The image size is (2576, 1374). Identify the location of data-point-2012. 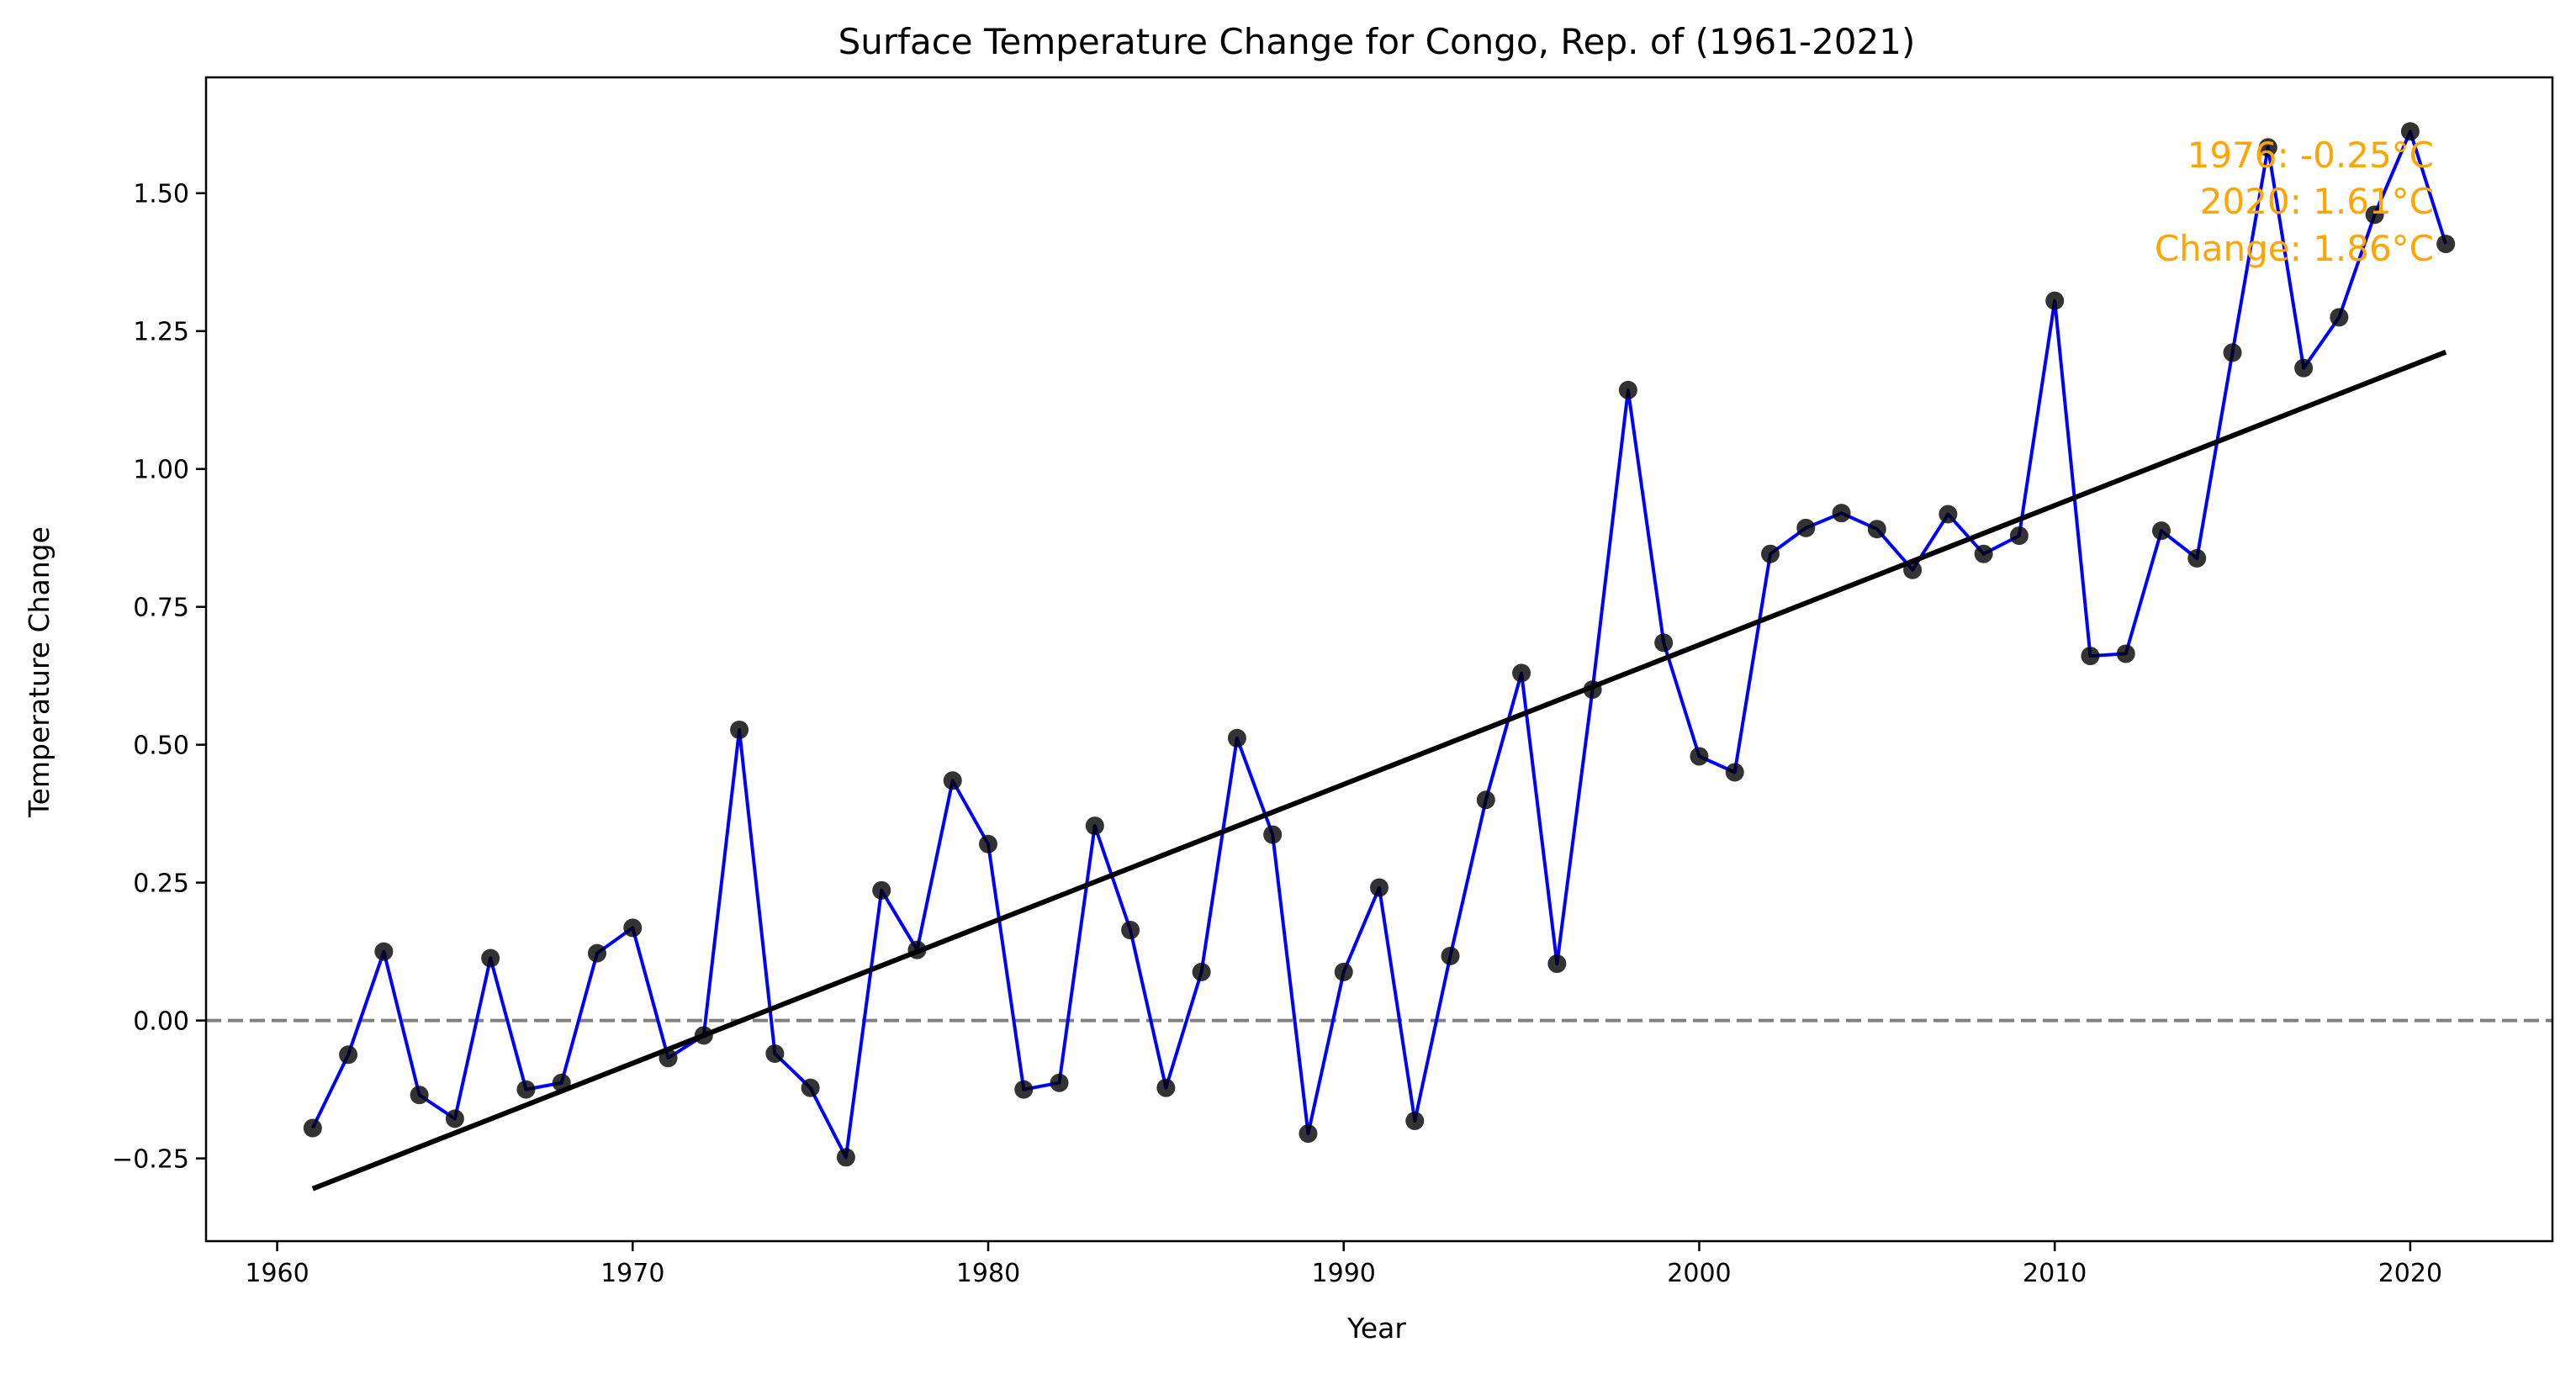
(2125, 653).